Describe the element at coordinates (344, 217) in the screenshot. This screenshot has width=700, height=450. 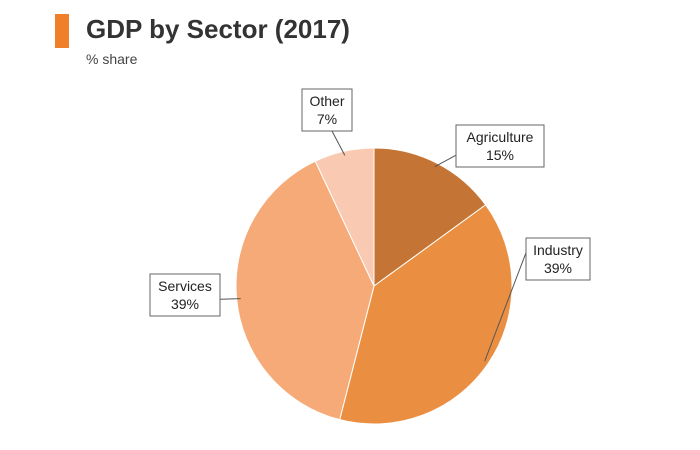
I see `pie-slice-other` at that location.